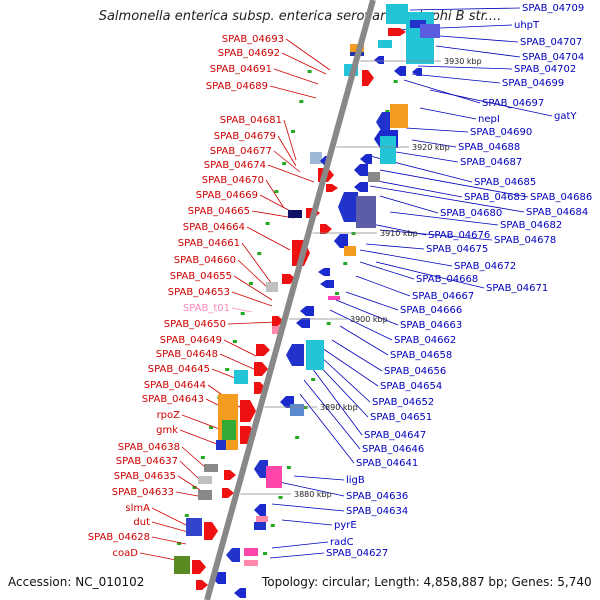  I want to click on gene-label-spab-04635: SPAB_04635, so click(145, 476).